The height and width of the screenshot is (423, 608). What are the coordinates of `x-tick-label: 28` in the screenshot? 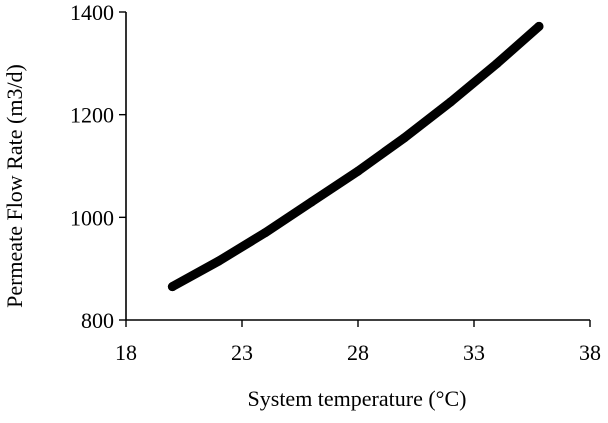 It's located at (358, 352).